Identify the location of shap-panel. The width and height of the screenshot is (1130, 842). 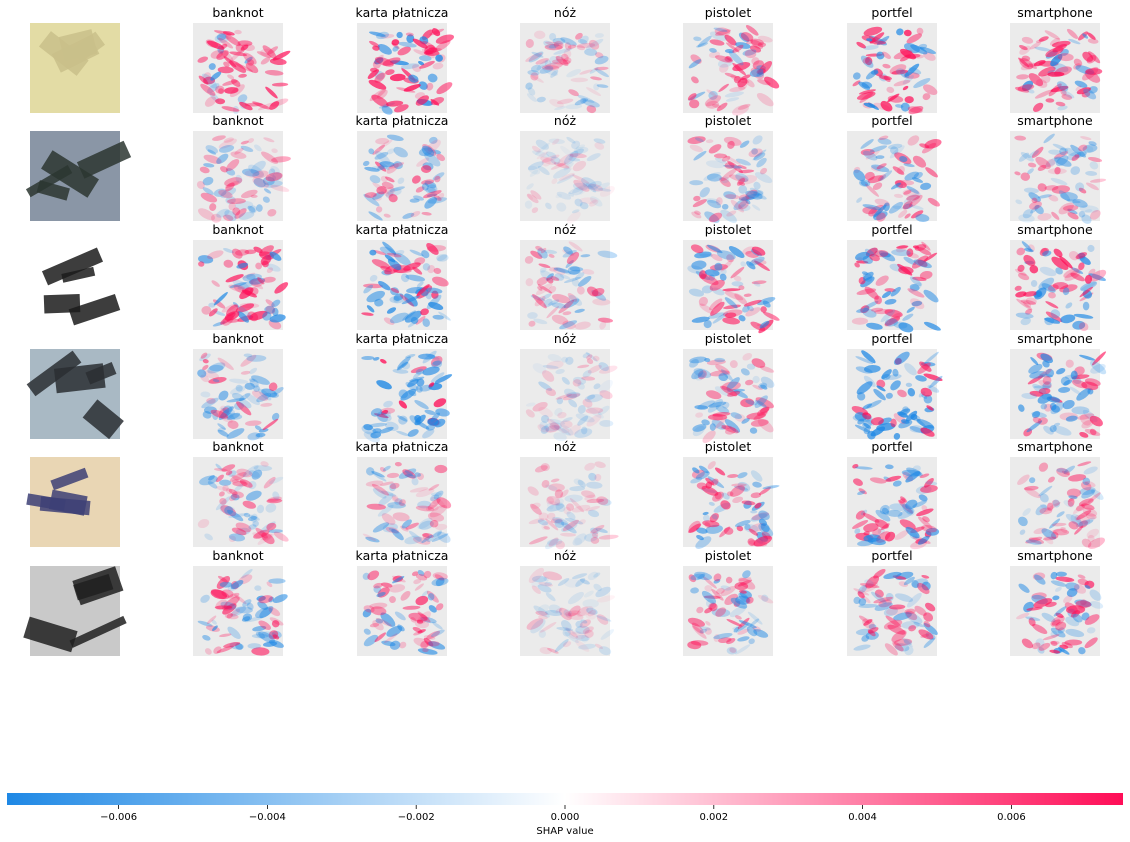
(731, 503).